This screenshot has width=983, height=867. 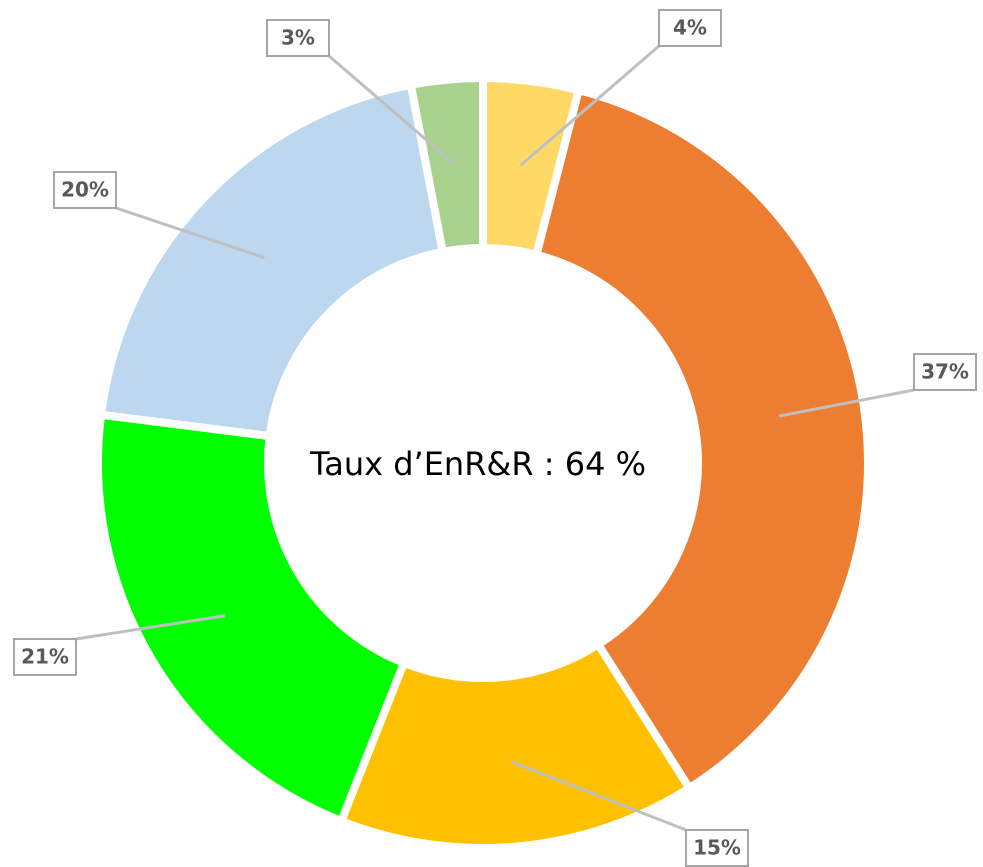 I want to click on data-label: 4%, so click(x=690, y=28).